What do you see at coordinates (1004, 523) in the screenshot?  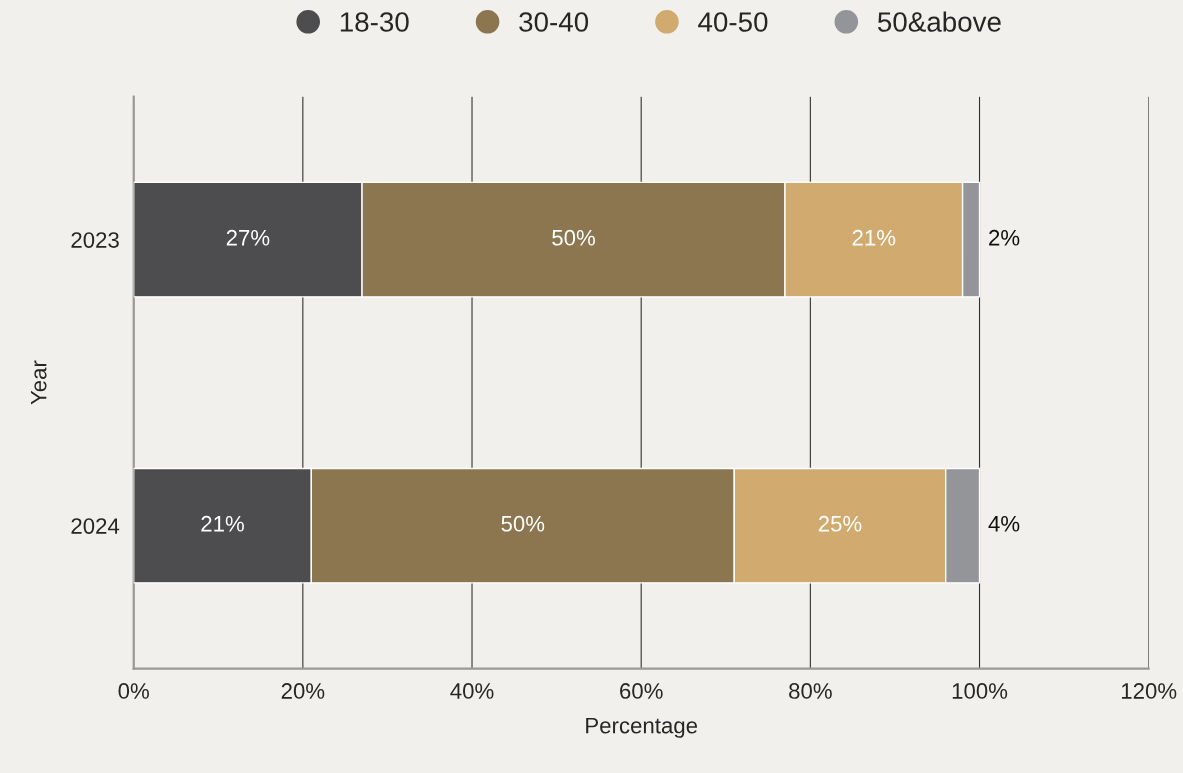 I see `text: 4%` at bounding box center [1004, 523].